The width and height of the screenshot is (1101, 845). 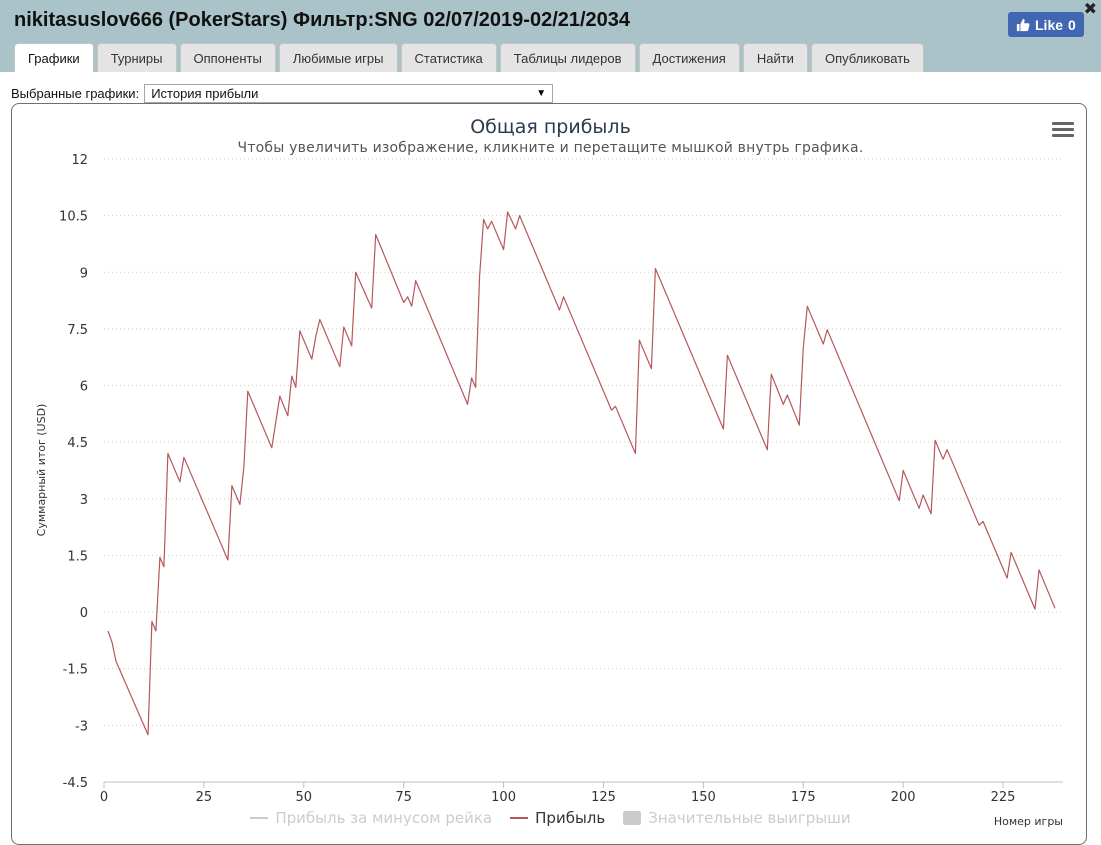 I want to click on chart-menu-icon, so click(x=1063, y=130).